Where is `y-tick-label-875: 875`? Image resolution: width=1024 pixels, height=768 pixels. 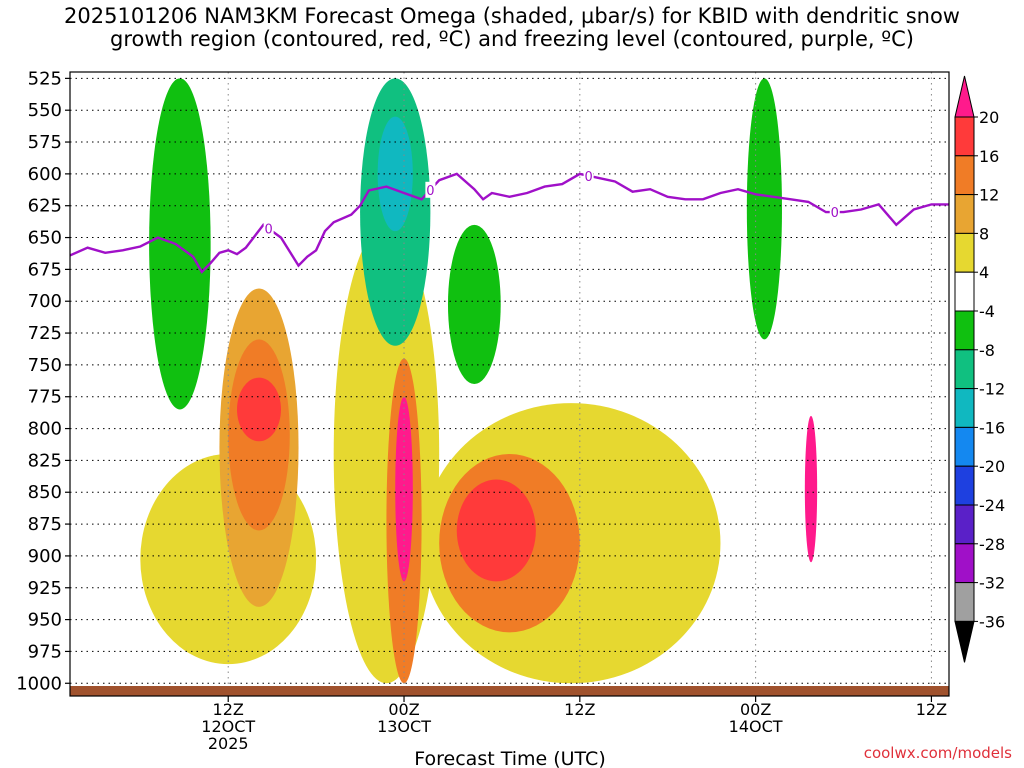 y-tick-label-875: 875 is located at coordinates (45, 524).